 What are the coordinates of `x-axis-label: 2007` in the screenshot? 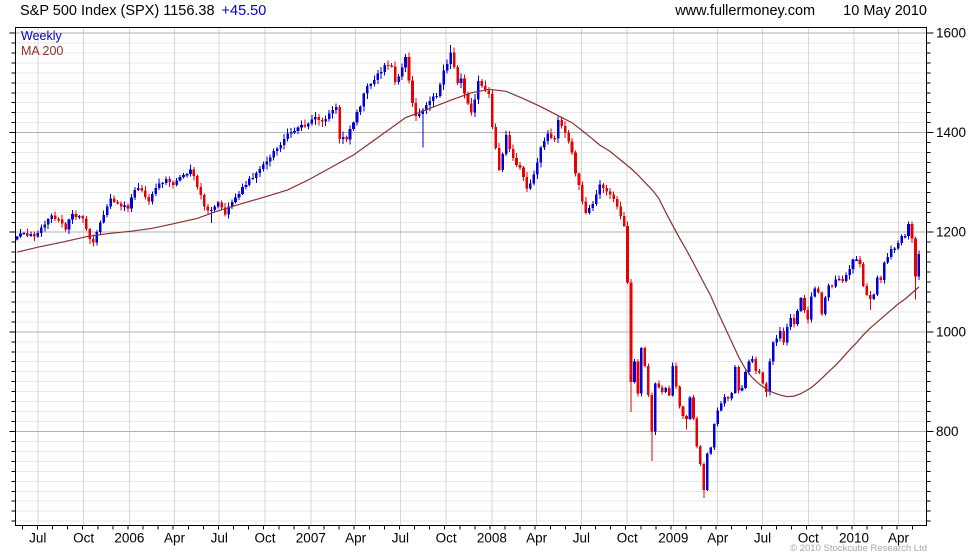 It's located at (311, 538).